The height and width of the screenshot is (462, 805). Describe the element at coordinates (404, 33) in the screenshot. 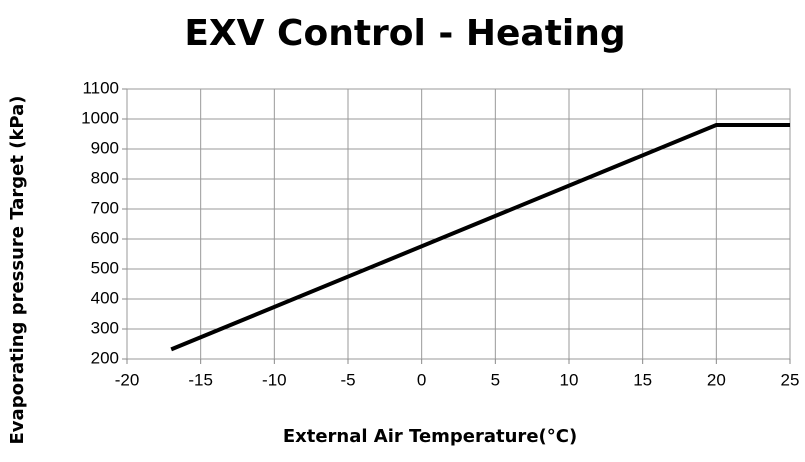

I see `chart-title: EXV Control - Heating` at that location.